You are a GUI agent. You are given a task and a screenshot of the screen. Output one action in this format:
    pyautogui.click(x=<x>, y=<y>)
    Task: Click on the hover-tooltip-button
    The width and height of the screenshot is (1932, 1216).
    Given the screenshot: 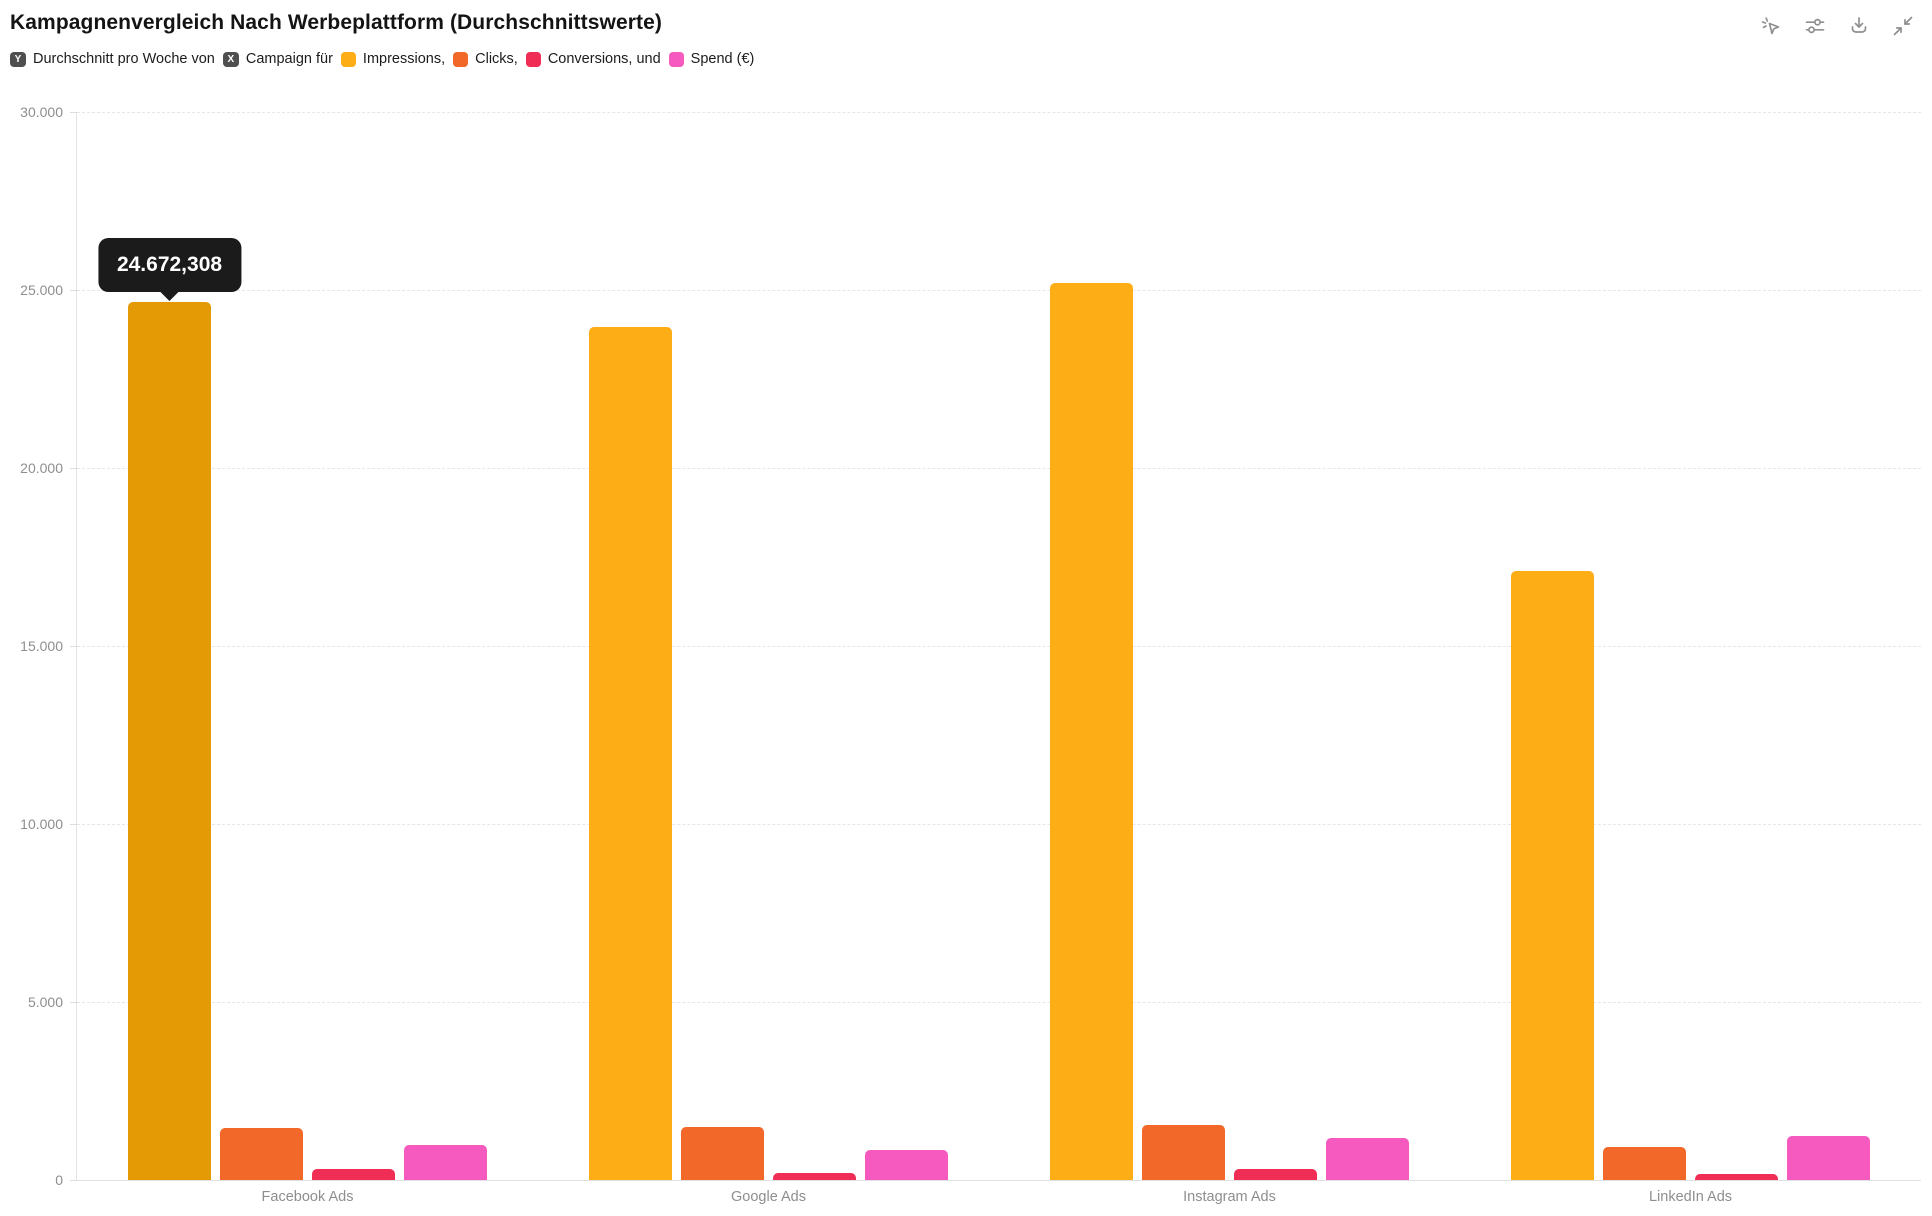 What is the action you would take?
    pyautogui.click(x=1770, y=25)
    